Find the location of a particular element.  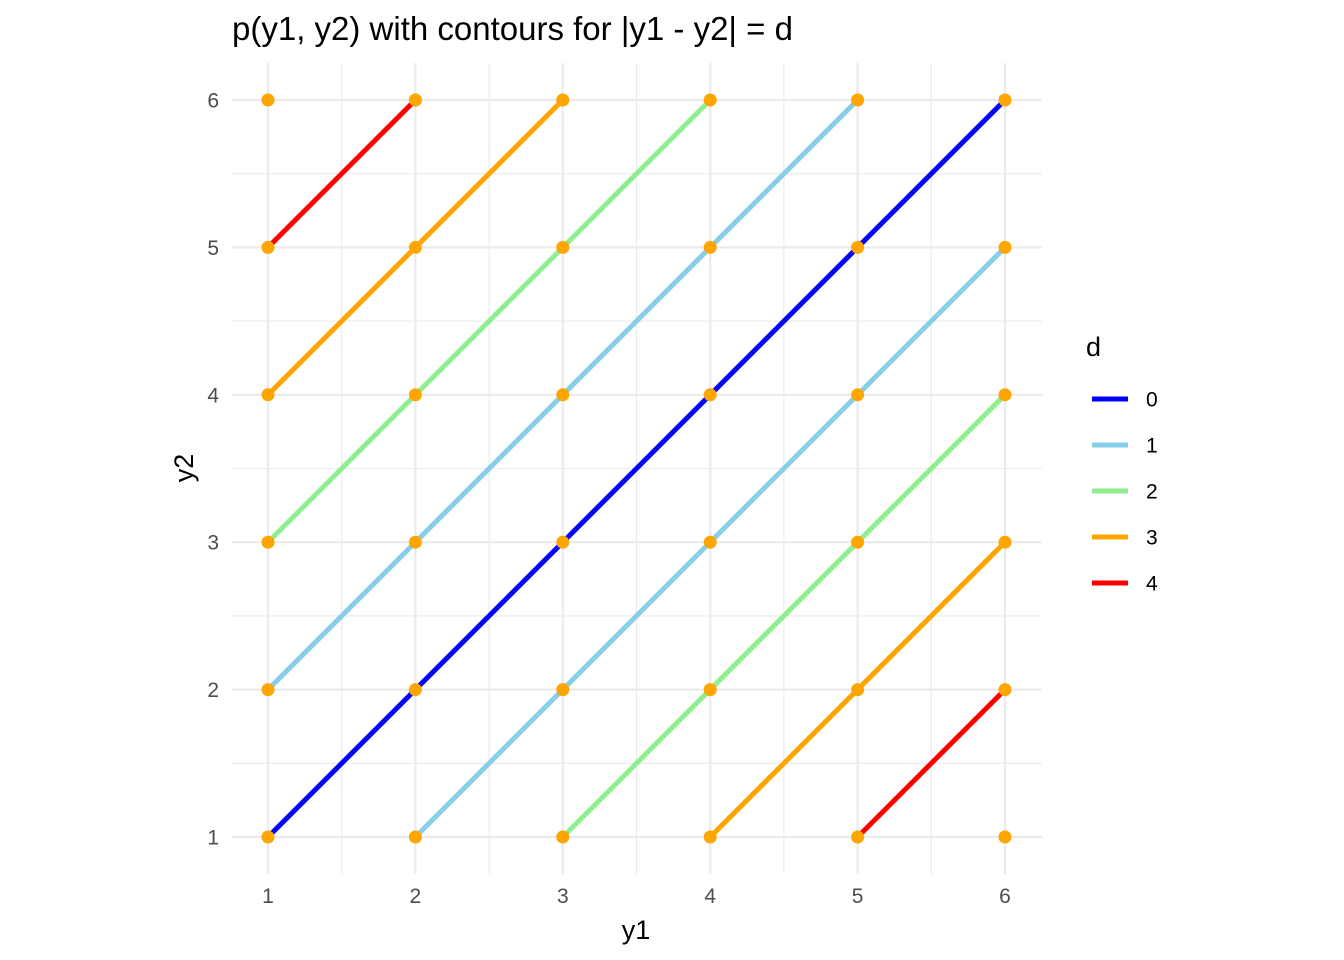

x-tick-label: 4 is located at coordinates (710, 896).